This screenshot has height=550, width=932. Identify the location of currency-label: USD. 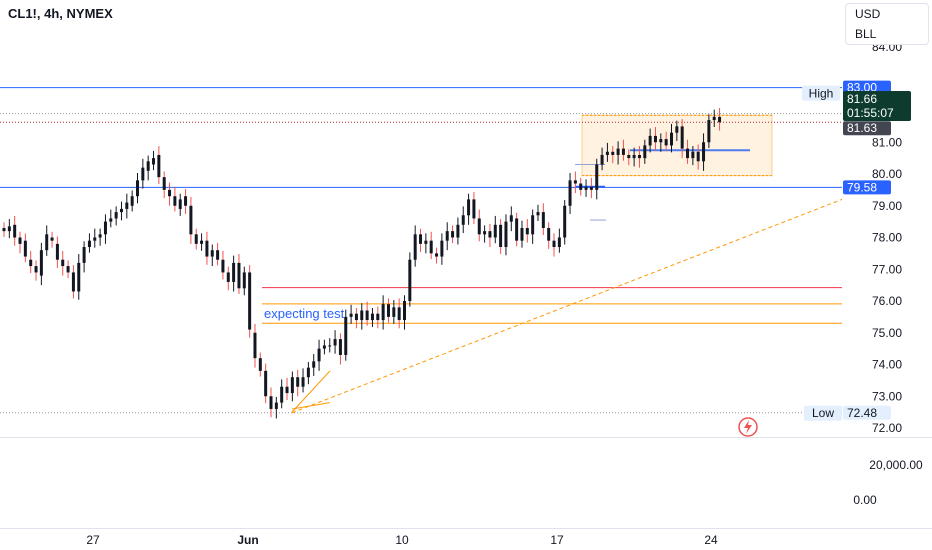
(887, 14).